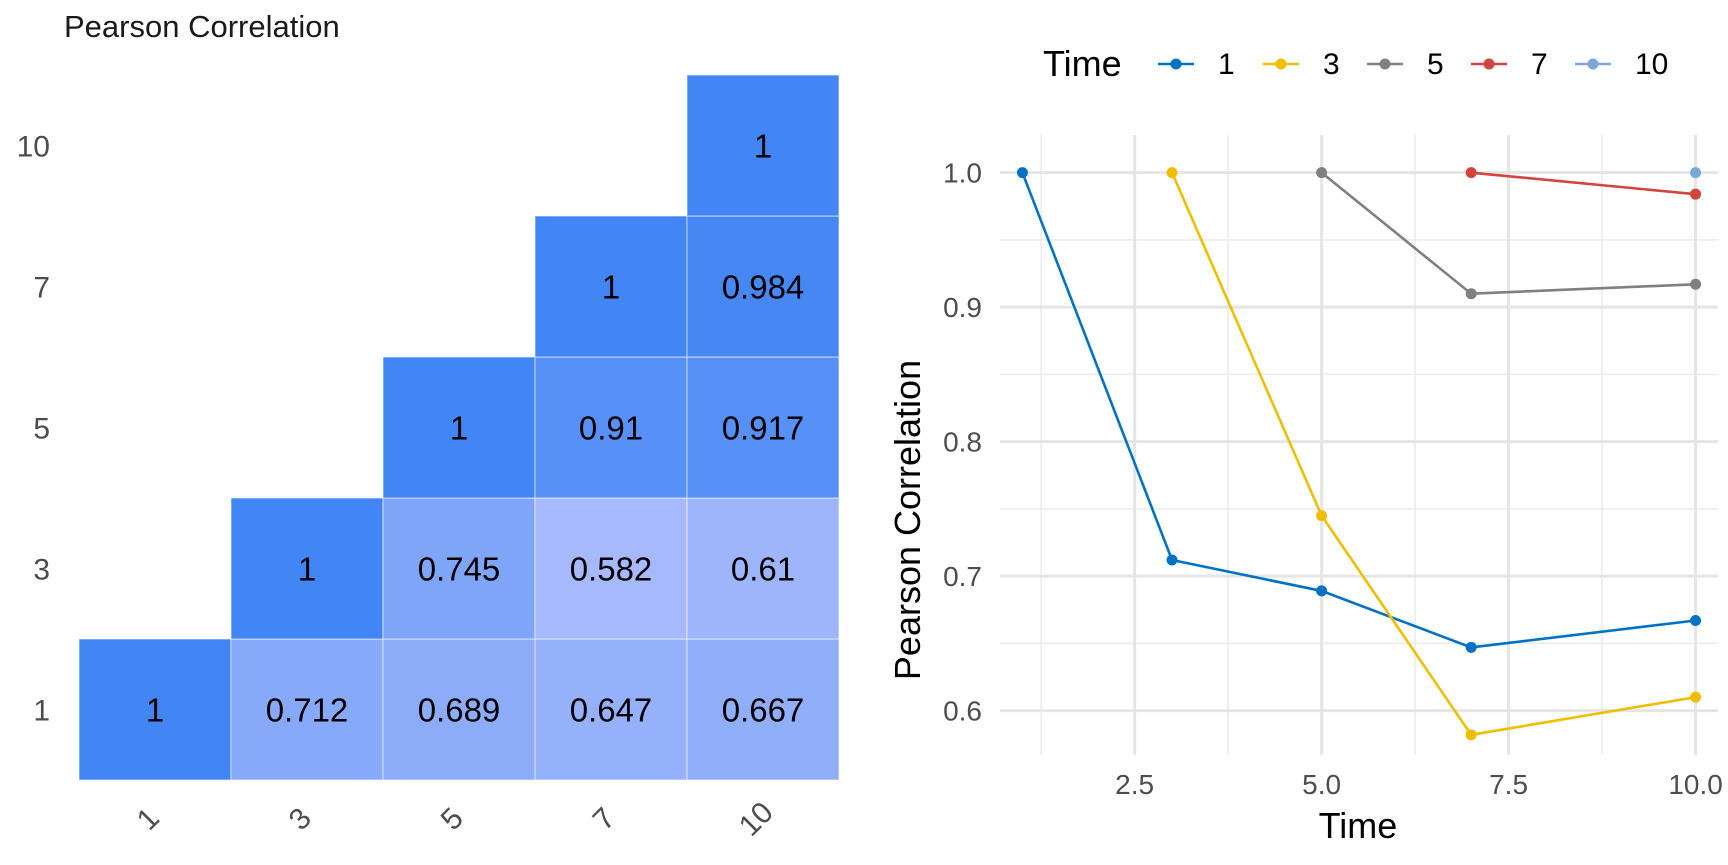 This screenshot has width=1728, height=865. Describe the element at coordinates (1358, 825) in the screenshot. I see `line-x-axis-title: Time` at that location.